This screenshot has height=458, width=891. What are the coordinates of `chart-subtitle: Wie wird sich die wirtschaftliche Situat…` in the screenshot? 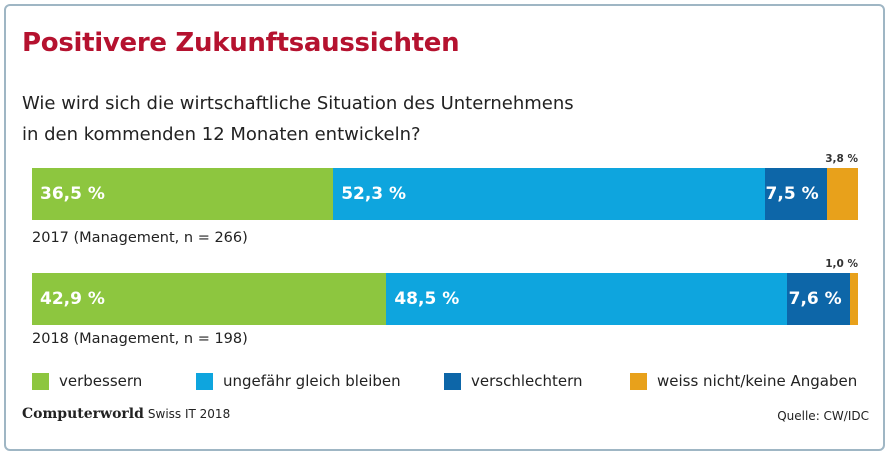 It's located at (332, 119).